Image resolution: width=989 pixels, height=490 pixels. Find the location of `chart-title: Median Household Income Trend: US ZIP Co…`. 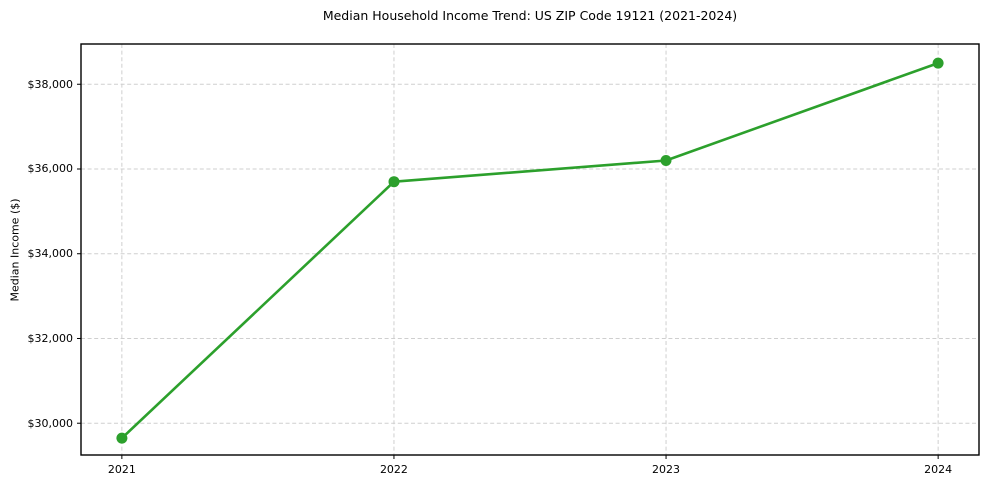

chart-title: Median Household Income Trend: US ZIP Co… is located at coordinates (530, 15).